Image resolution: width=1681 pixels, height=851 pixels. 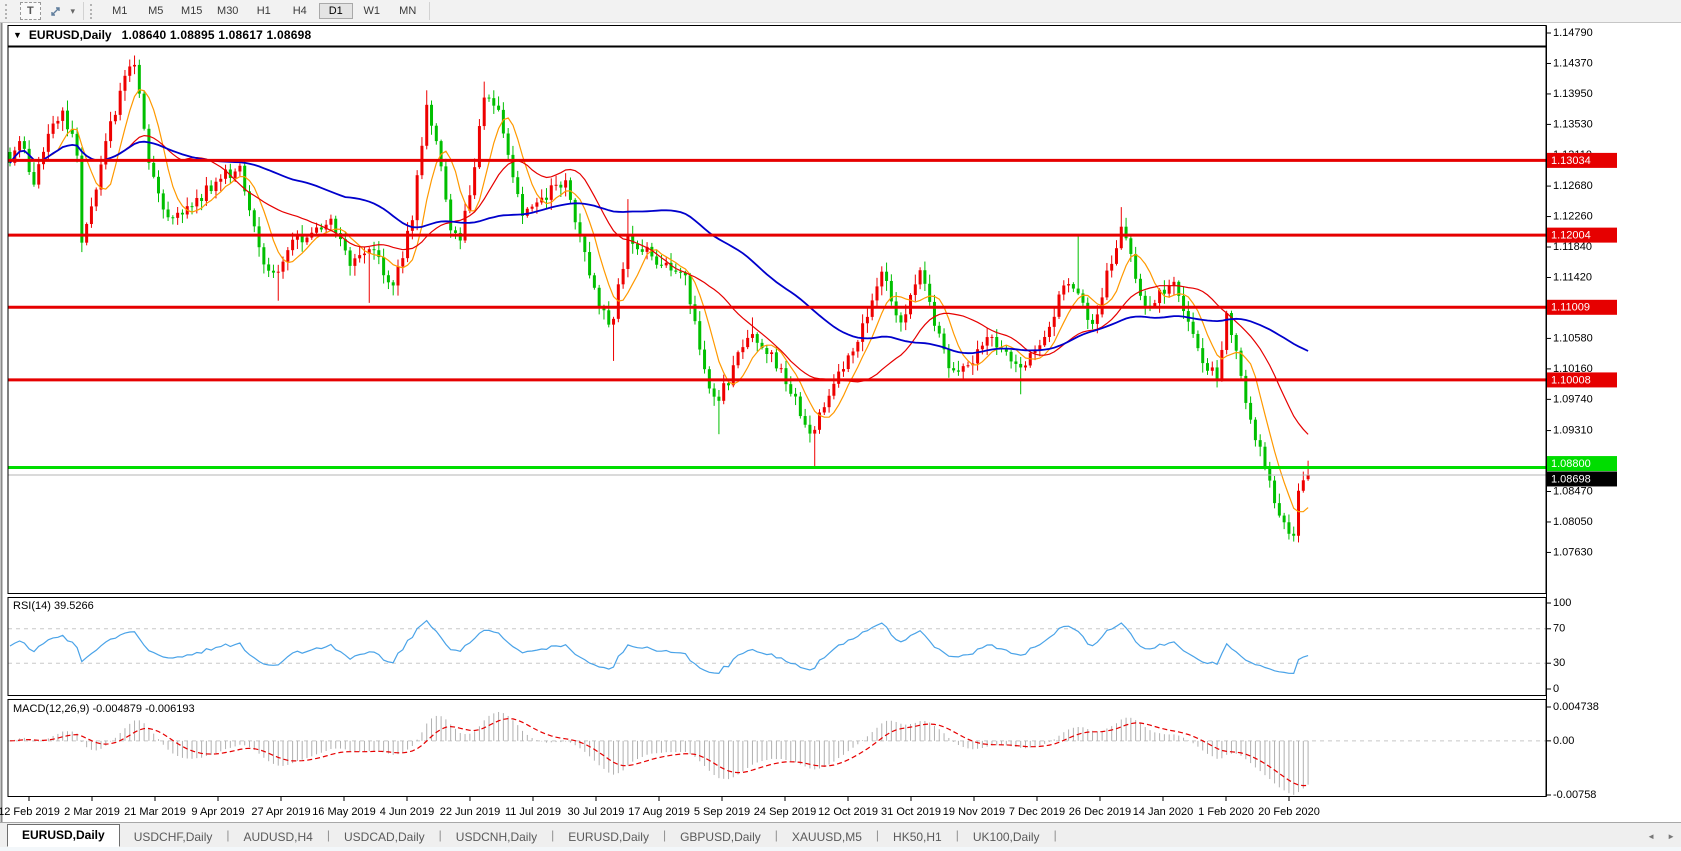 What do you see at coordinates (104, 709) in the screenshot?
I see `macd-indicator-label: MACD(12,26,9) -0.004879 -0.006193` at bounding box center [104, 709].